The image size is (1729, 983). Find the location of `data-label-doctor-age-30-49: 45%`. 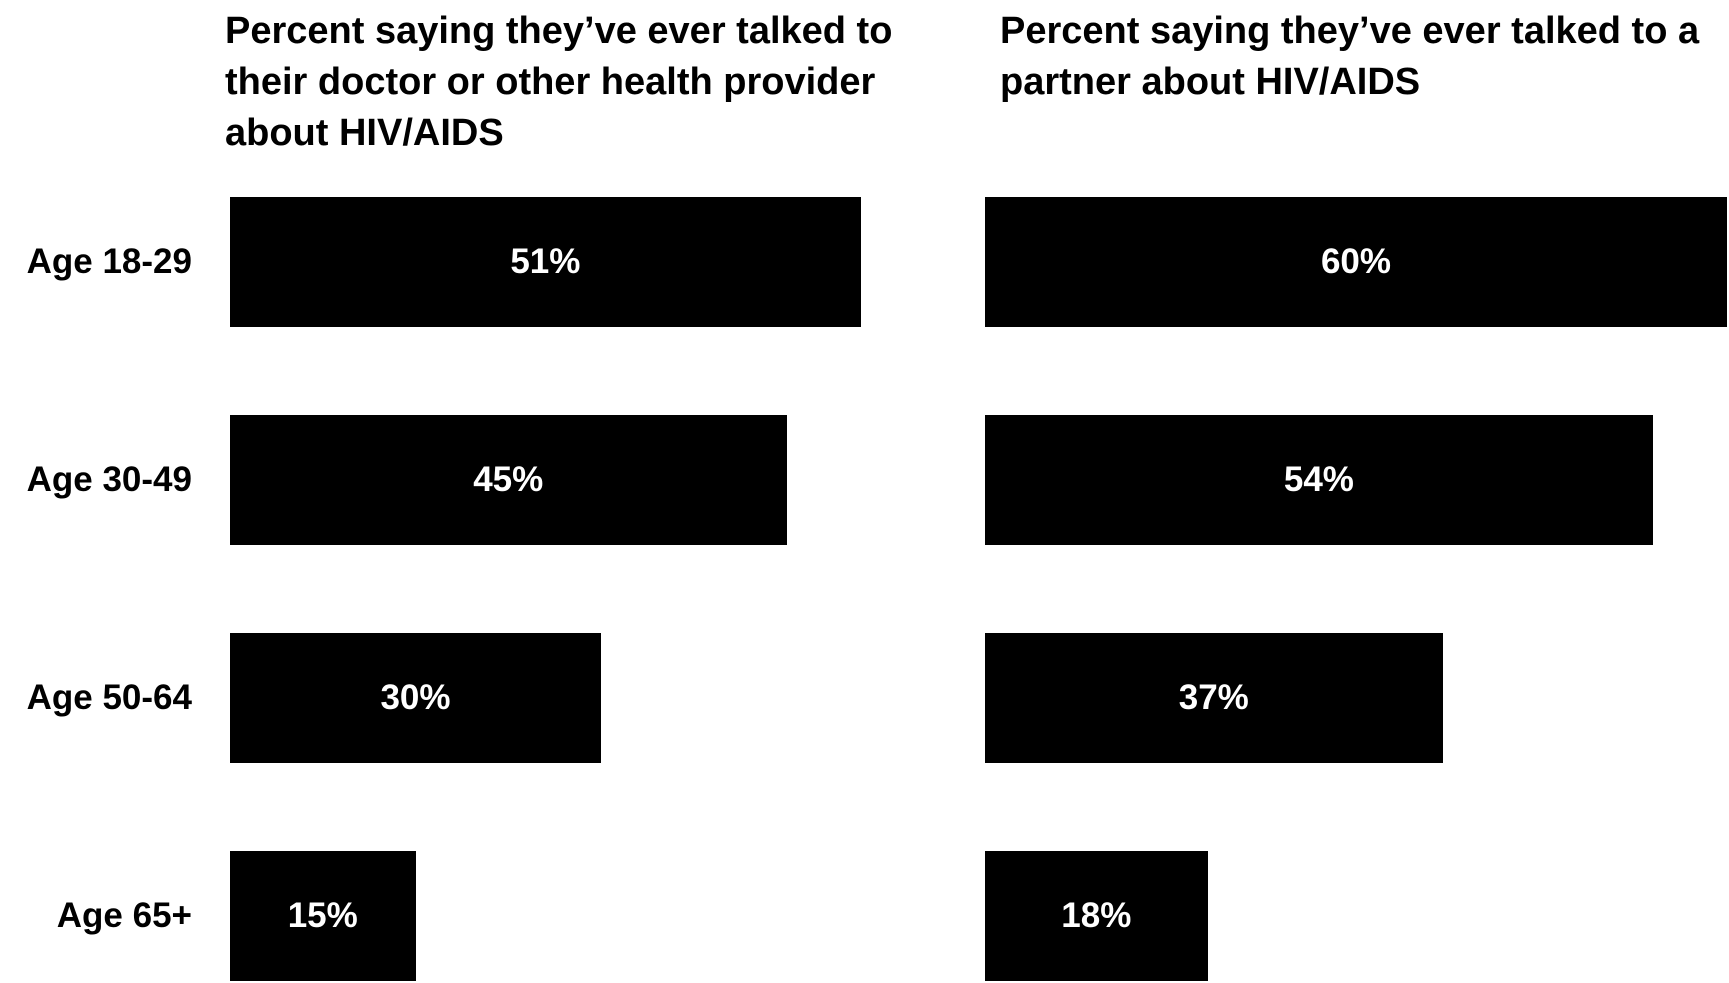

data-label-doctor-age-30-49: 45% is located at coordinates (508, 479).